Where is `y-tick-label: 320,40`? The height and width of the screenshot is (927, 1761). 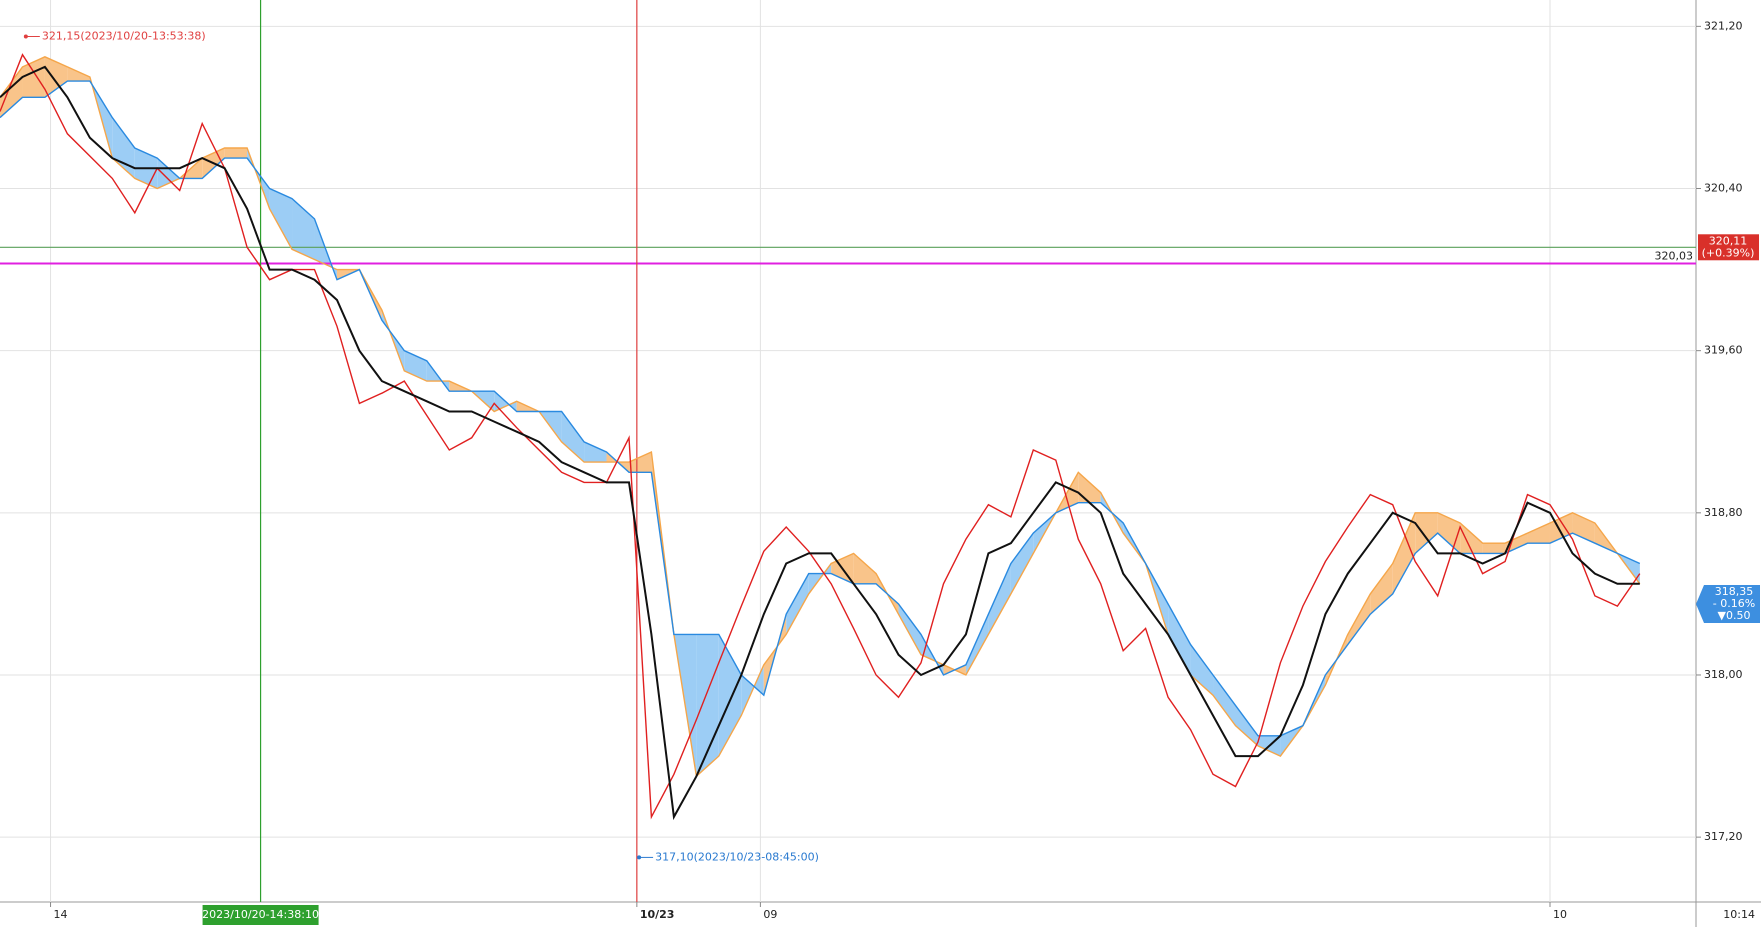 y-tick-label: 320,40 is located at coordinates (1723, 188).